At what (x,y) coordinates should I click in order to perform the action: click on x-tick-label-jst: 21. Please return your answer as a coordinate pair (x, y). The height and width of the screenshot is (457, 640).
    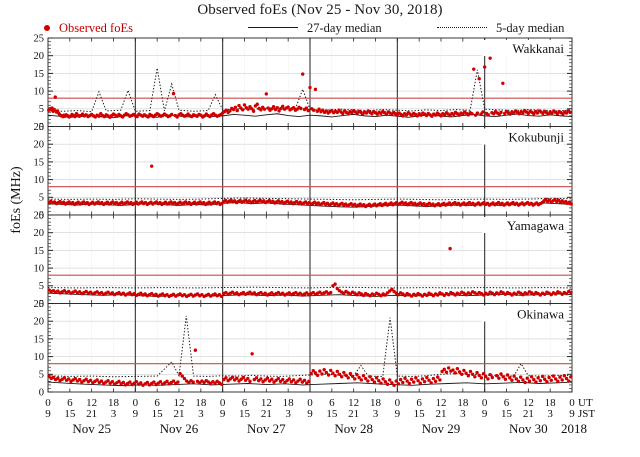
    Looking at the image, I should click on (441, 414).